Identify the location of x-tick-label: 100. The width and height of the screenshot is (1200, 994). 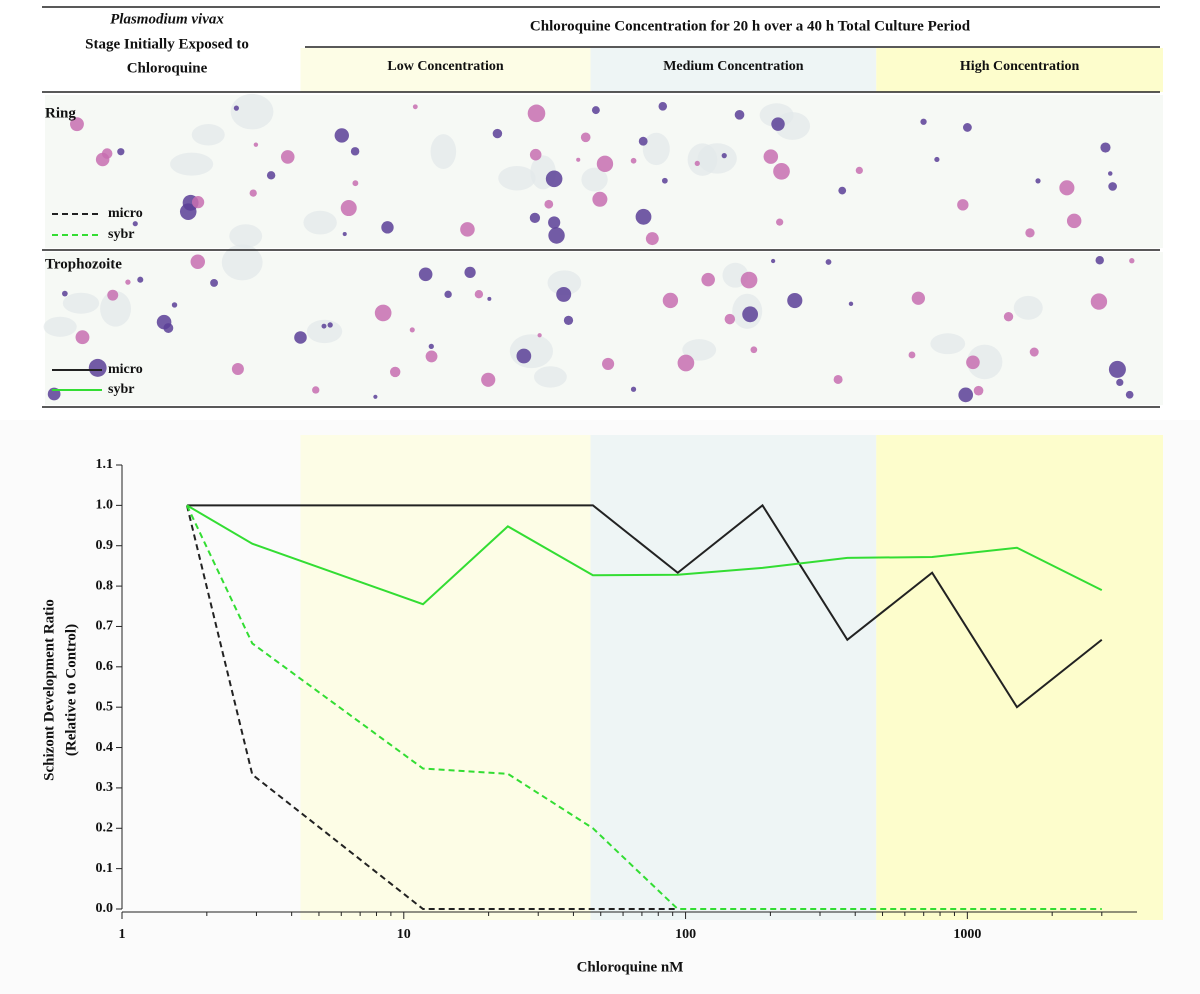
(685, 934).